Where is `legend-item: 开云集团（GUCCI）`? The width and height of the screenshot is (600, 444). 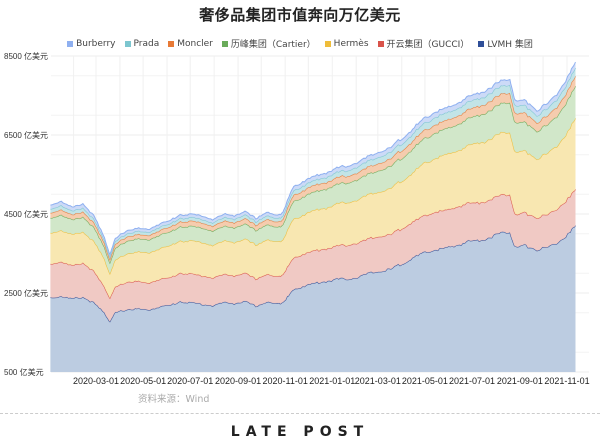
legend-item: 开云集团（GUCCI） is located at coordinates (423, 43).